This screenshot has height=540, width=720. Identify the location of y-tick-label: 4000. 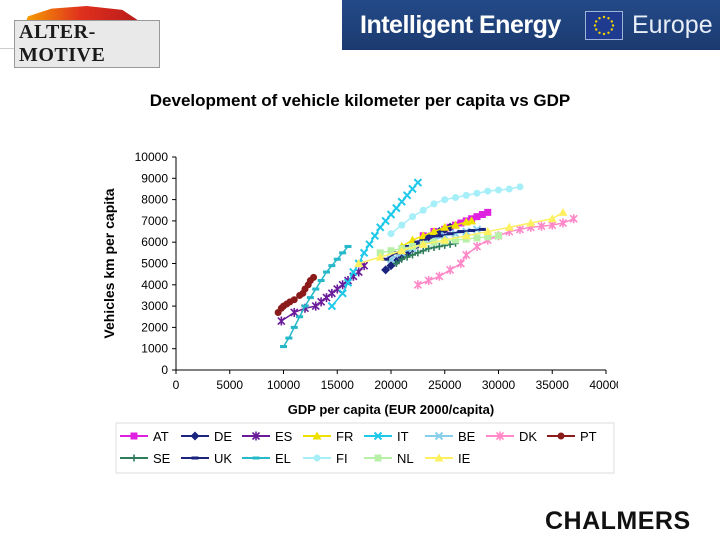
(154, 285).